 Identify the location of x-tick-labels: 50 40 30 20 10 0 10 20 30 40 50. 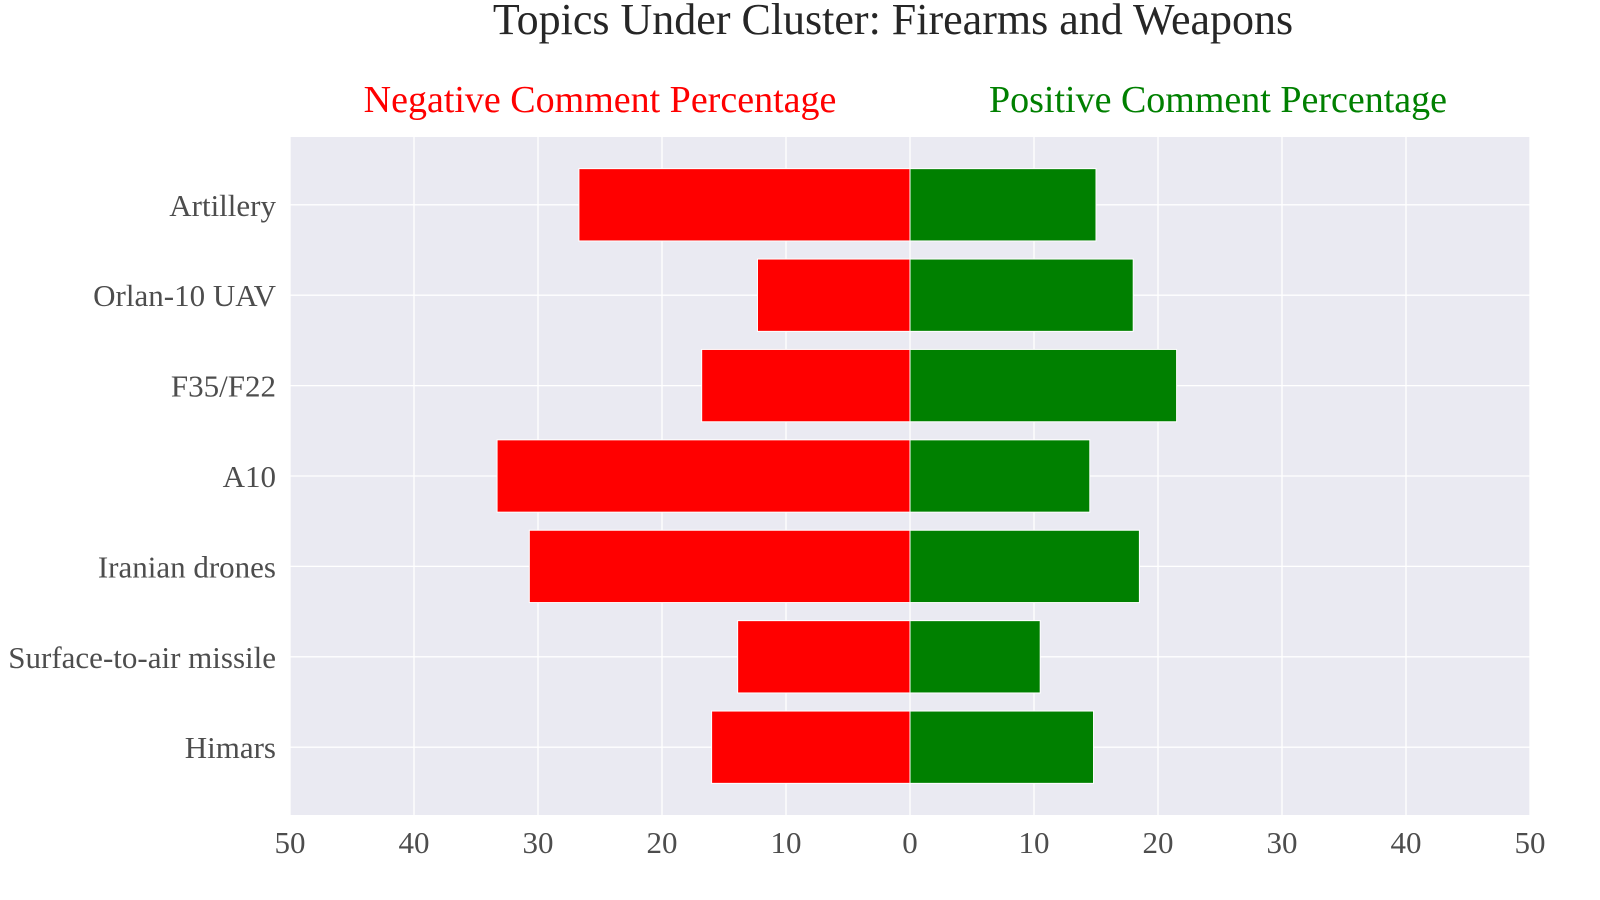
(910, 842).